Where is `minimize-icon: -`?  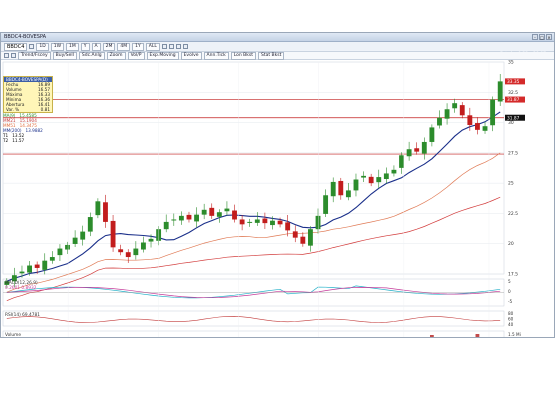 minimize-icon: - is located at coordinates (535, 37).